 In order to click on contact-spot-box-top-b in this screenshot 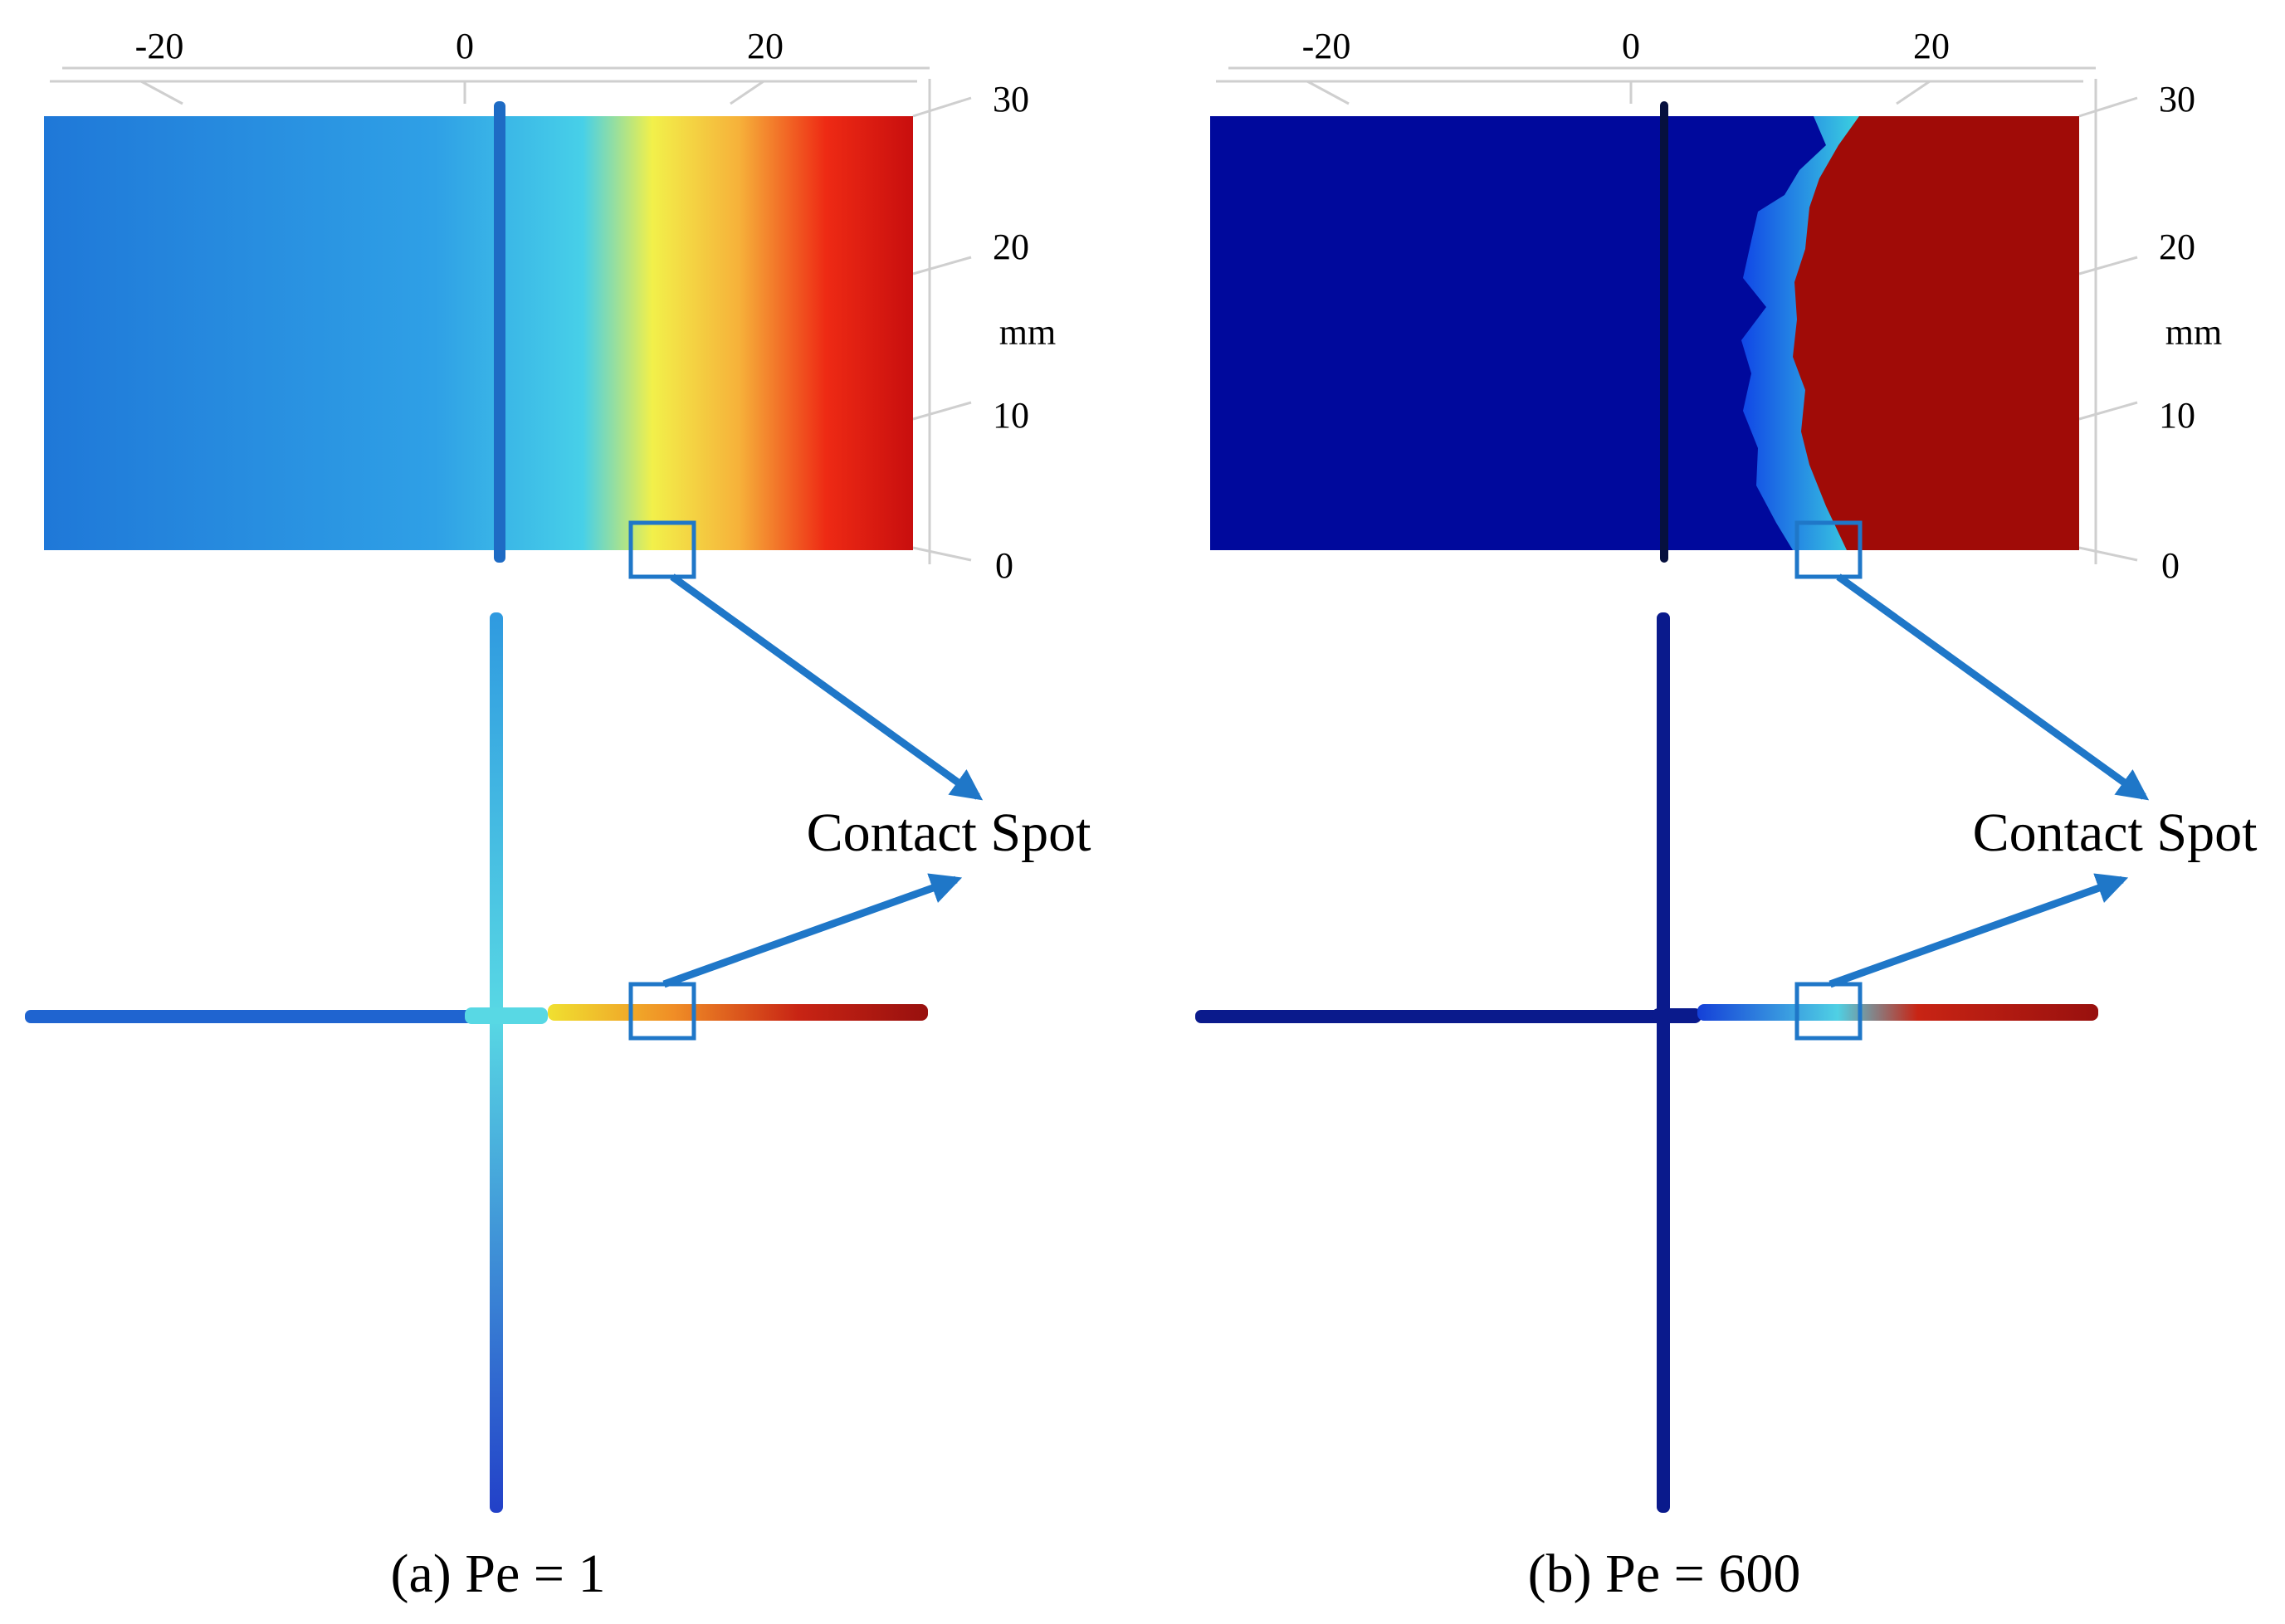, I will do `click(1828, 549)`.